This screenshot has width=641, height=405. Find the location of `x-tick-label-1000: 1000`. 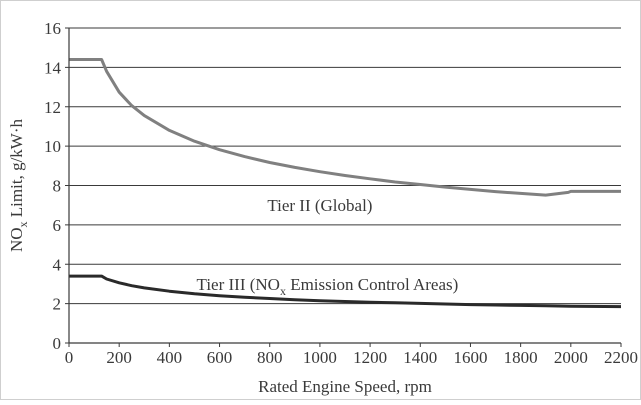

x-tick-label-1000: 1000 is located at coordinates (320, 357).